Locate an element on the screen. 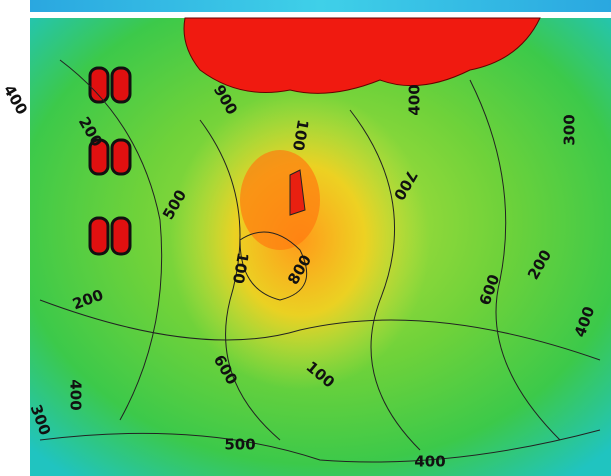 The width and height of the screenshot is (611, 476). red-spot is located at coordinates (297, 192).